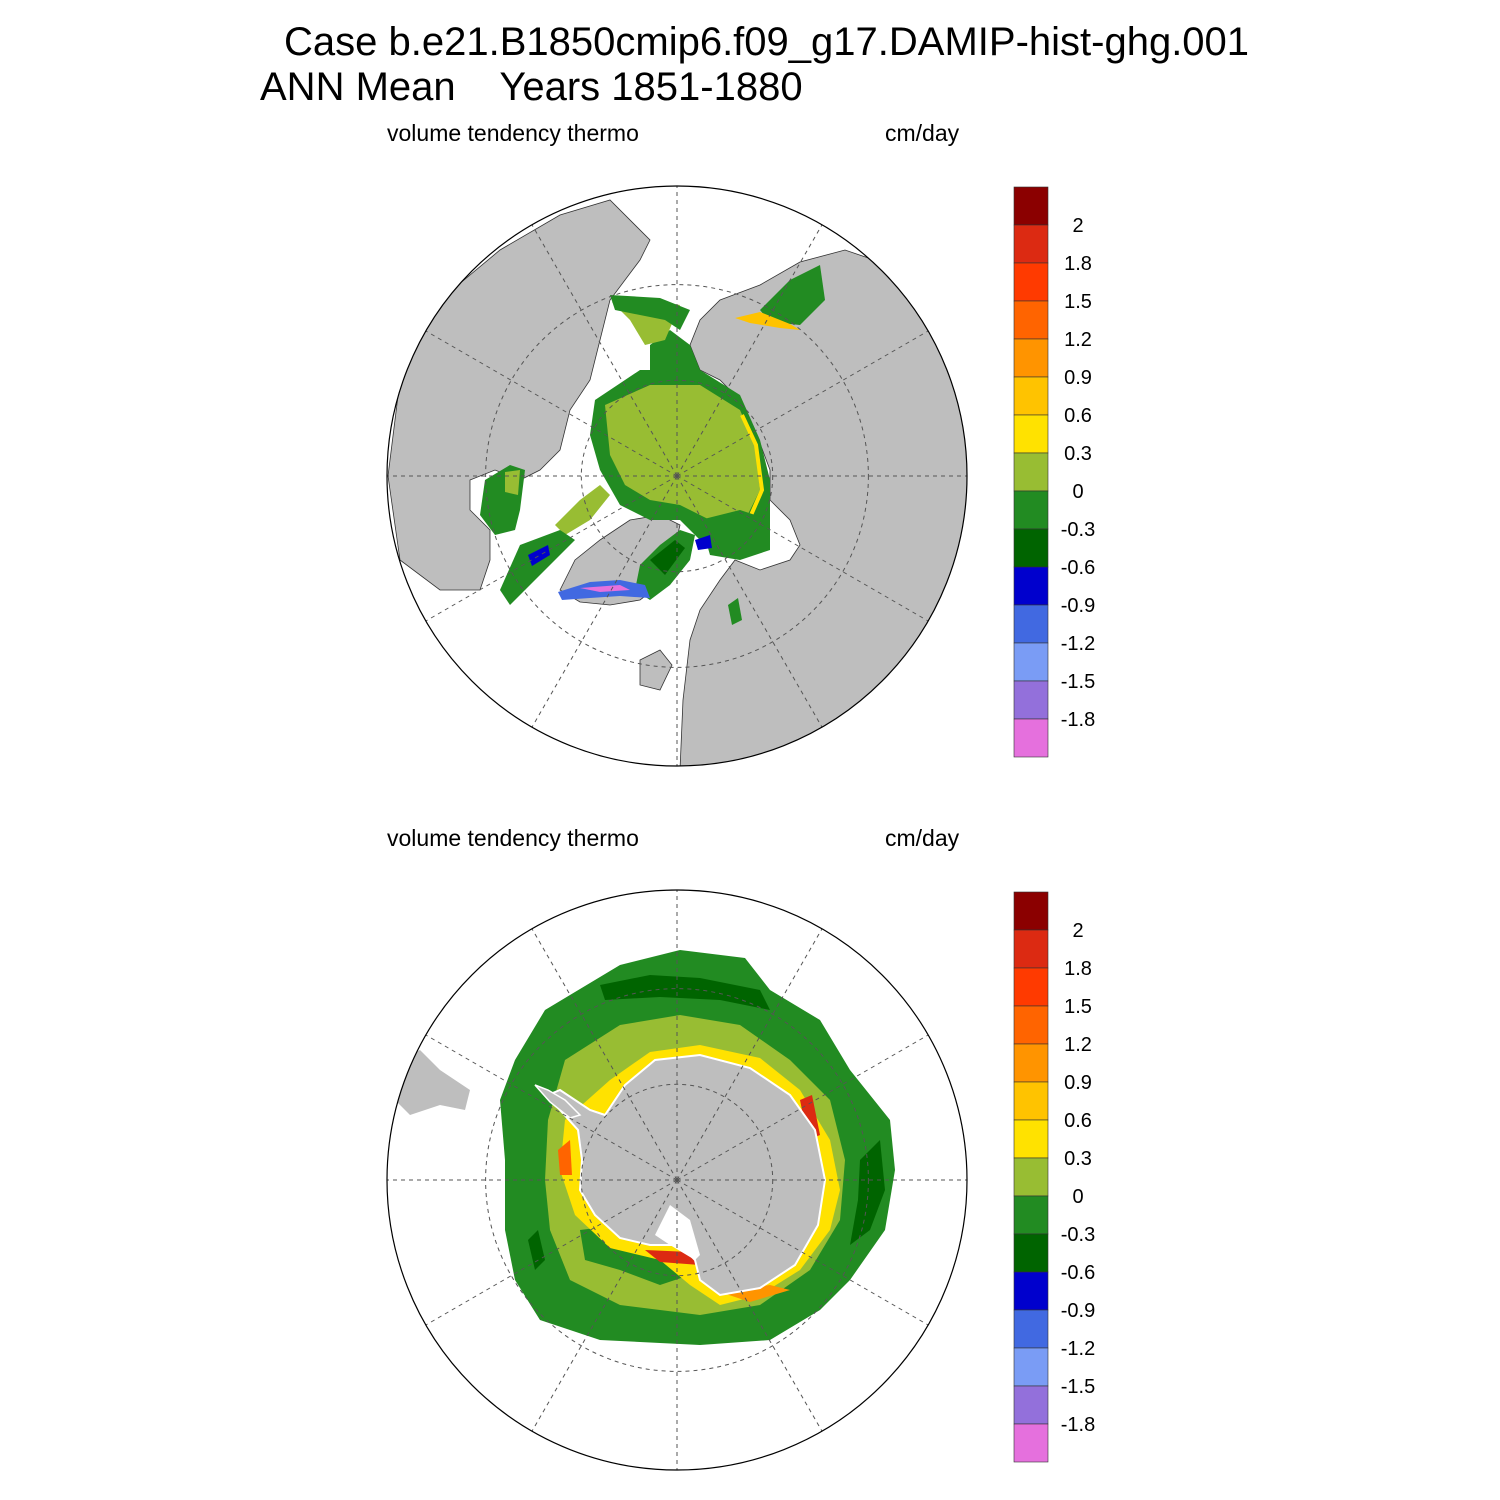 The height and width of the screenshot is (1500, 1500). I want to click on north-variable-label: volume tendency thermo, so click(513, 133).